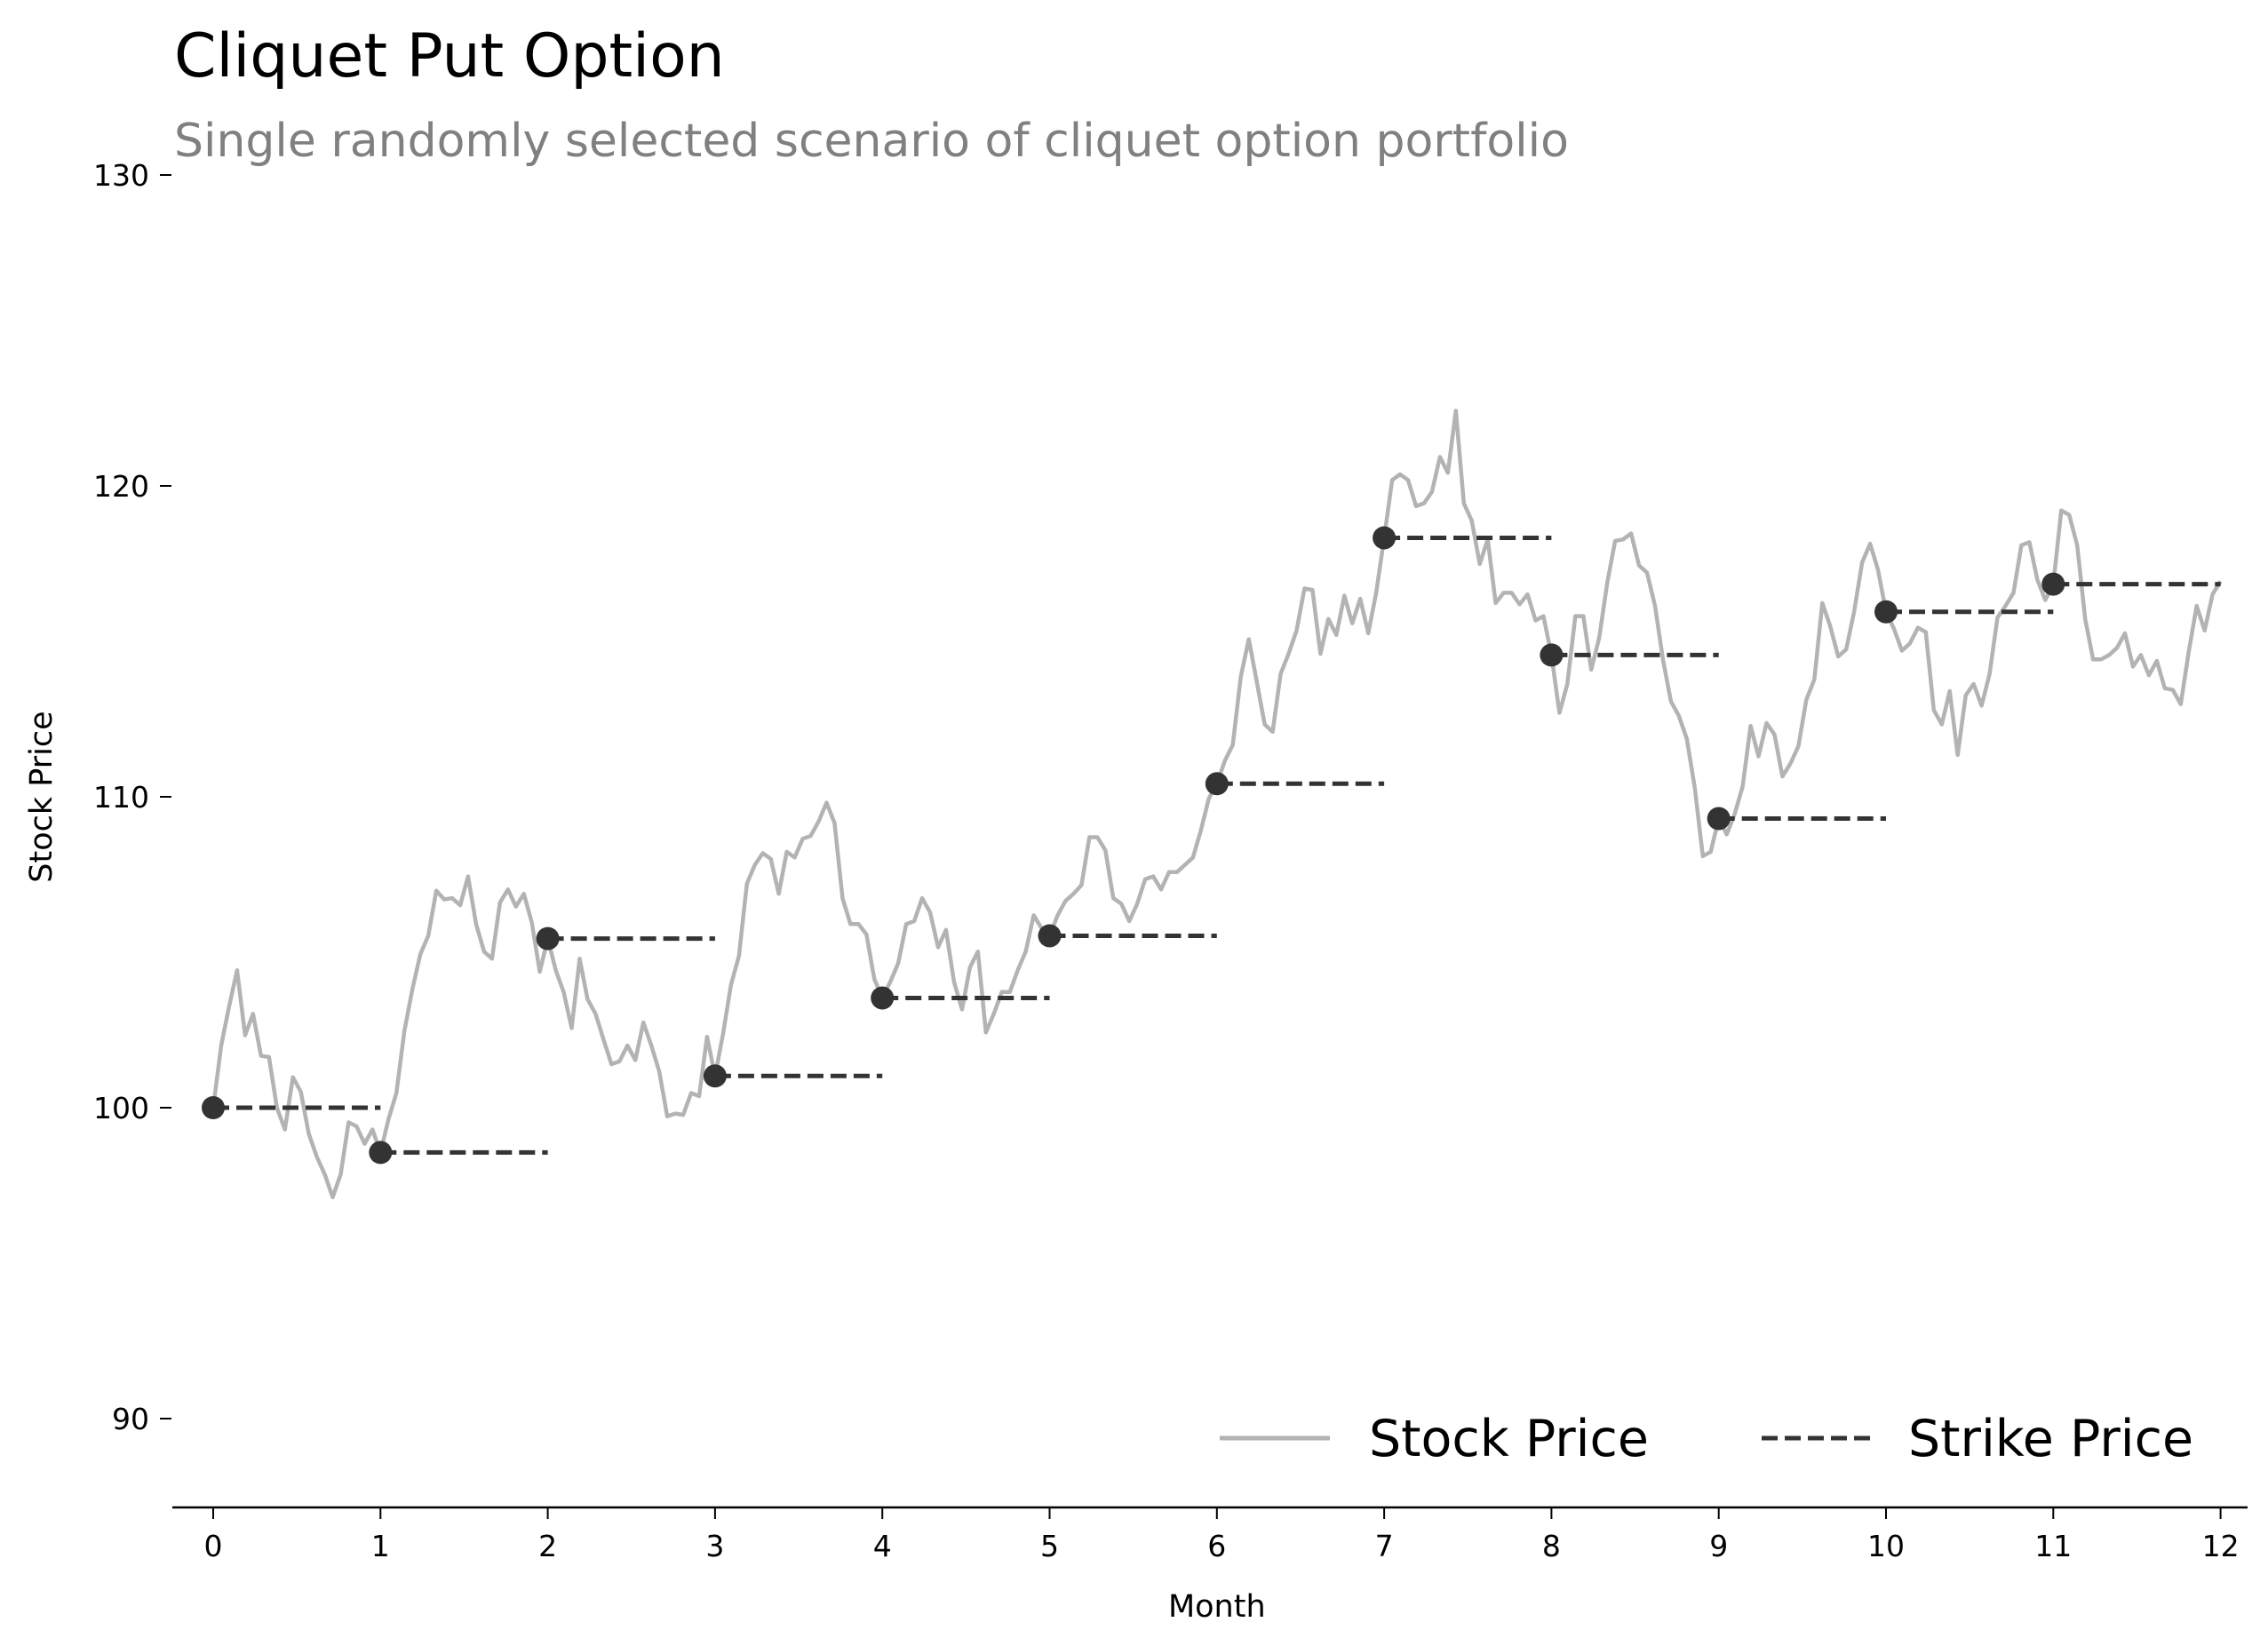  I want to click on x-tick-label: 11, so click(2053, 1546).